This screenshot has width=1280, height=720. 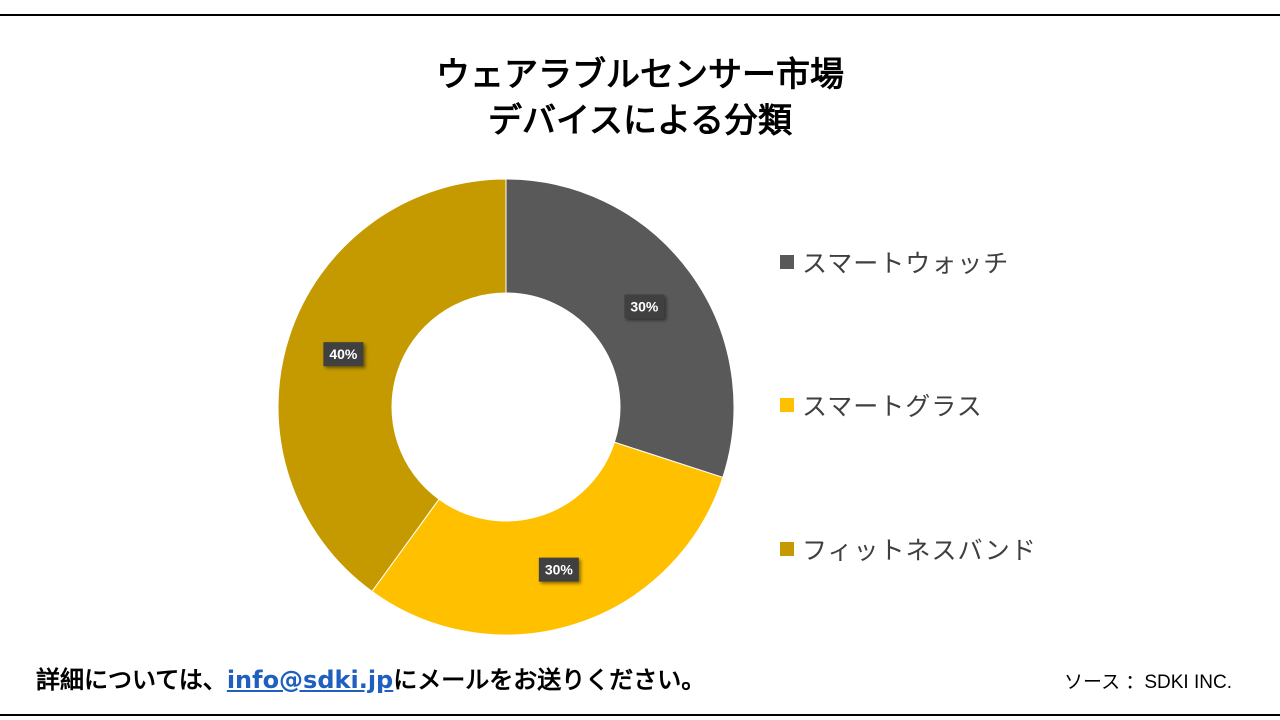 What do you see at coordinates (787, 549) in the screenshot?
I see `legend-swatch-fitnessband` at bounding box center [787, 549].